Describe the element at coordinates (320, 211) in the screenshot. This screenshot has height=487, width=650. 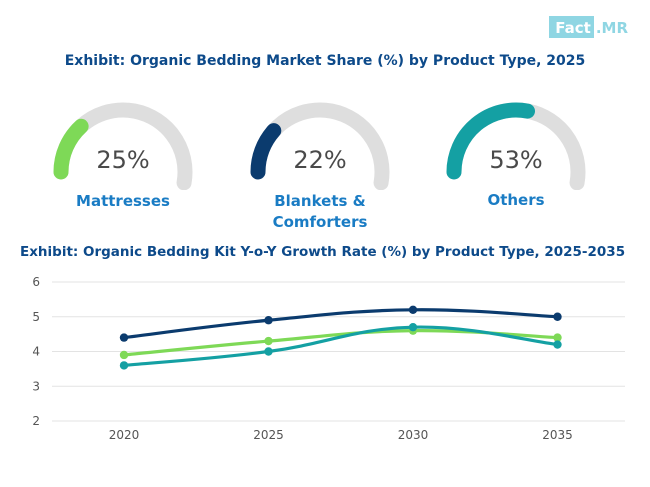
I see `gauge-blankets-label: Blankets & Comforters` at that location.